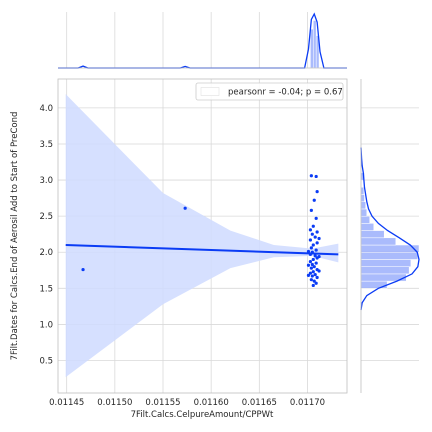 The width and height of the screenshot is (432, 432). I want to click on y-tick-label: 0.5, so click(46, 362).